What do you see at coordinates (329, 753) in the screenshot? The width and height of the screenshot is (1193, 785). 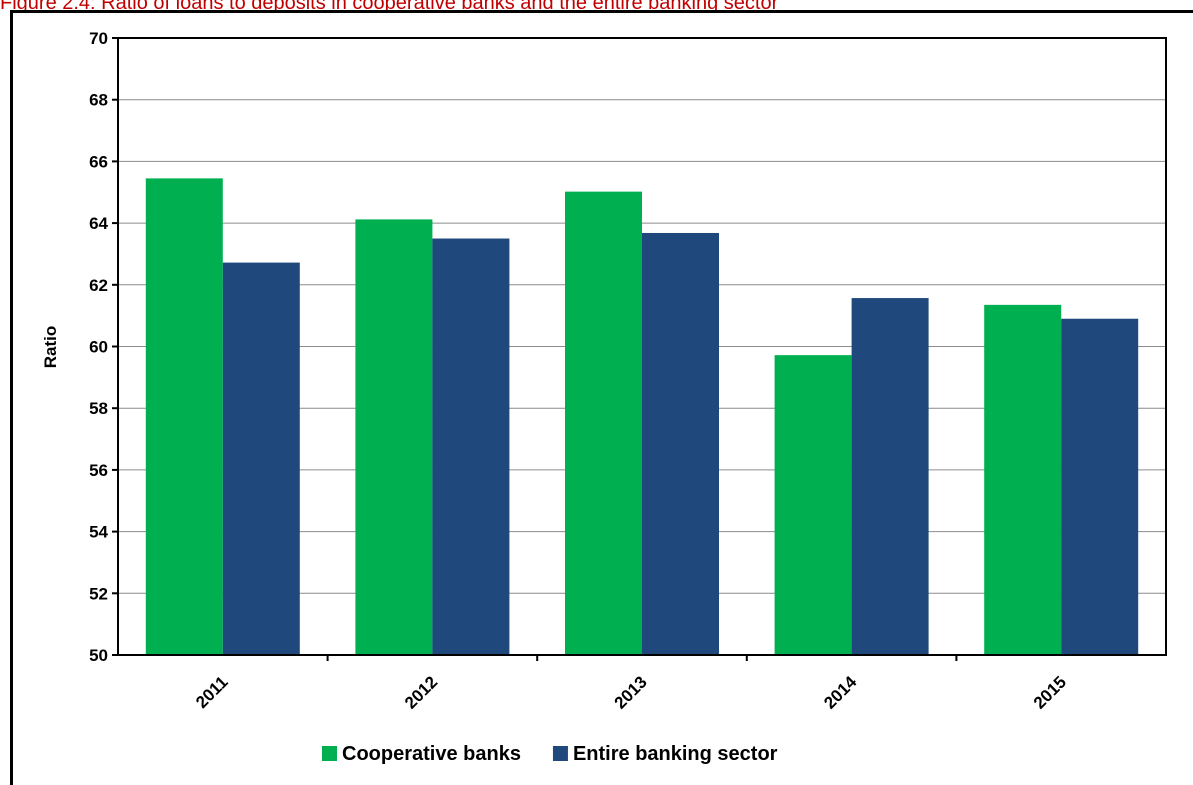 I see `legend-swatch-cooperative` at bounding box center [329, 753].